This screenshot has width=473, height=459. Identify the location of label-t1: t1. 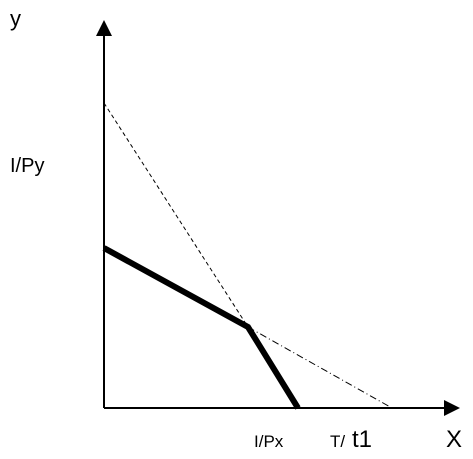
(362, 439).